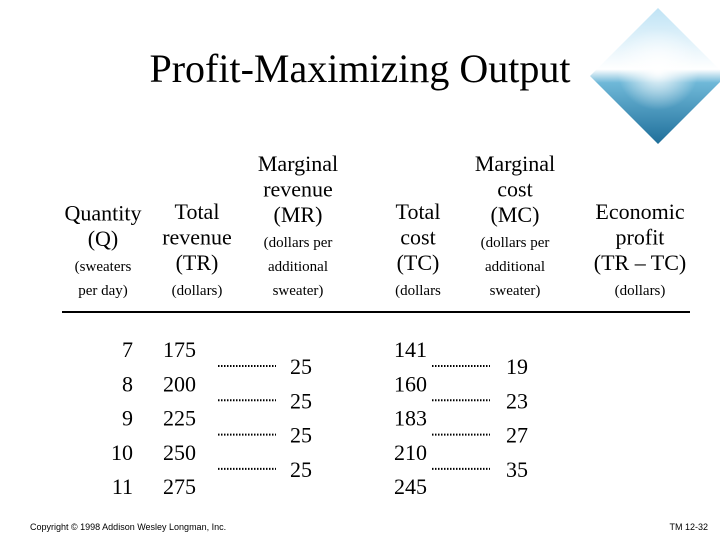 The width and height of the screenshot is (720, 540). I want to click on cell: 23, so click(517, 400).